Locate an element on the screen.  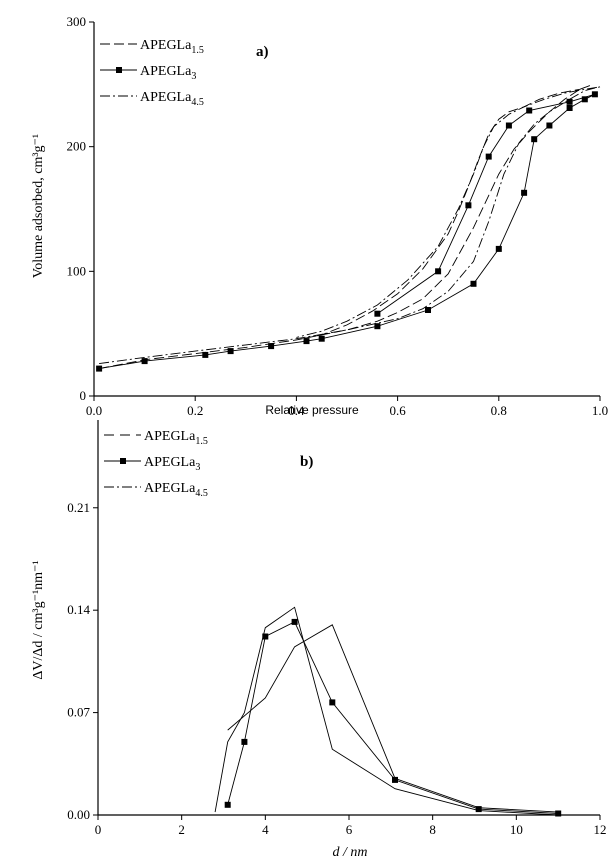
x-tick-label: 2 is located at coordinates (181, 829).